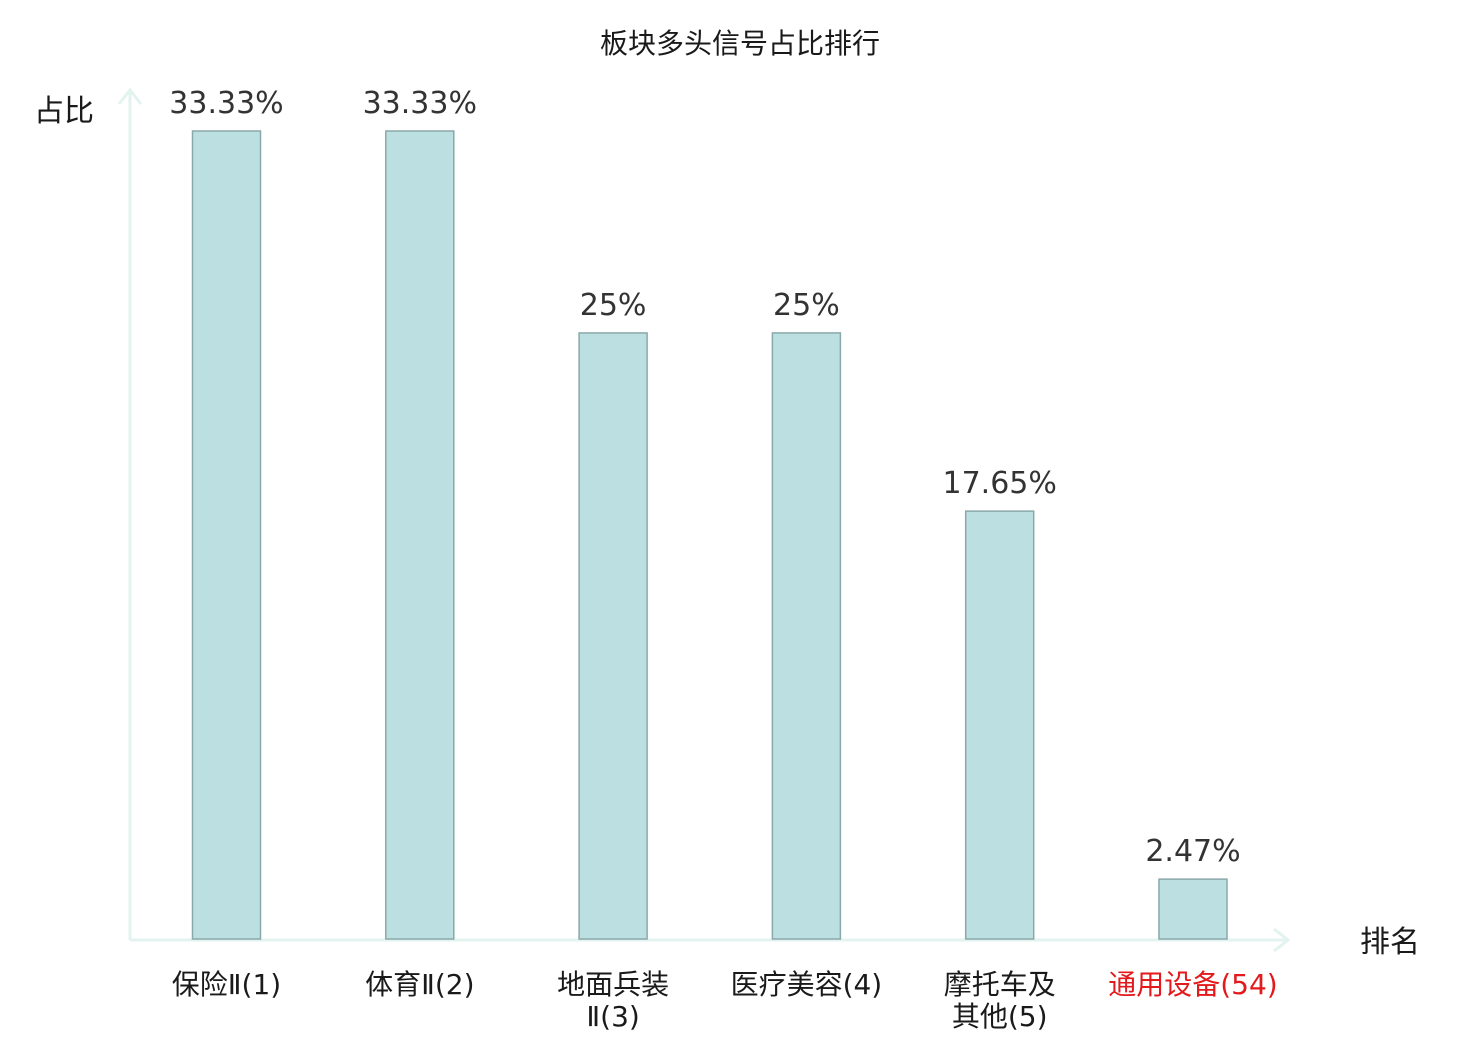 This screenshot has height=1040, width=1480. What do you see at coordinates (226, 984) in the screenshot?
I see `x-tick-label: 保险Ⅱ(1)` at bounding box center [226, 984].